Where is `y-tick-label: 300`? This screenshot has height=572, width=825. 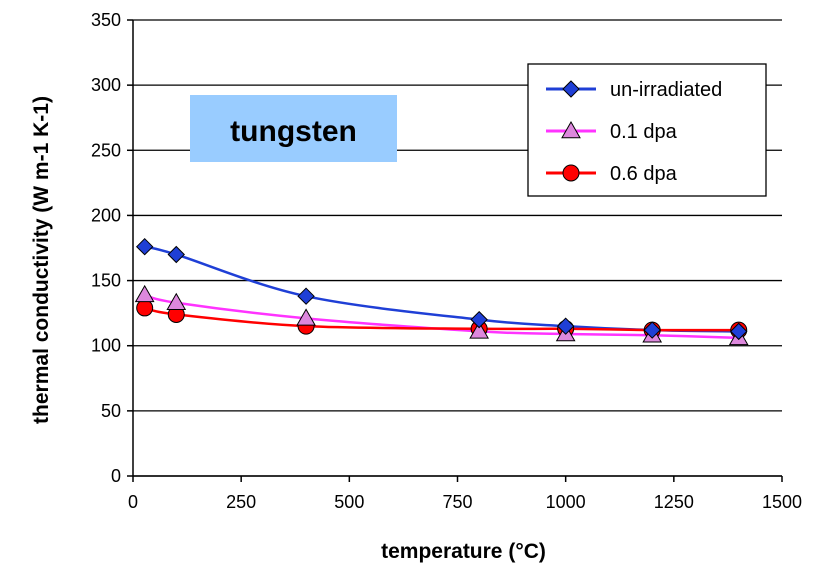
y-tick-label: 300 is located at coordinates (106, 85).